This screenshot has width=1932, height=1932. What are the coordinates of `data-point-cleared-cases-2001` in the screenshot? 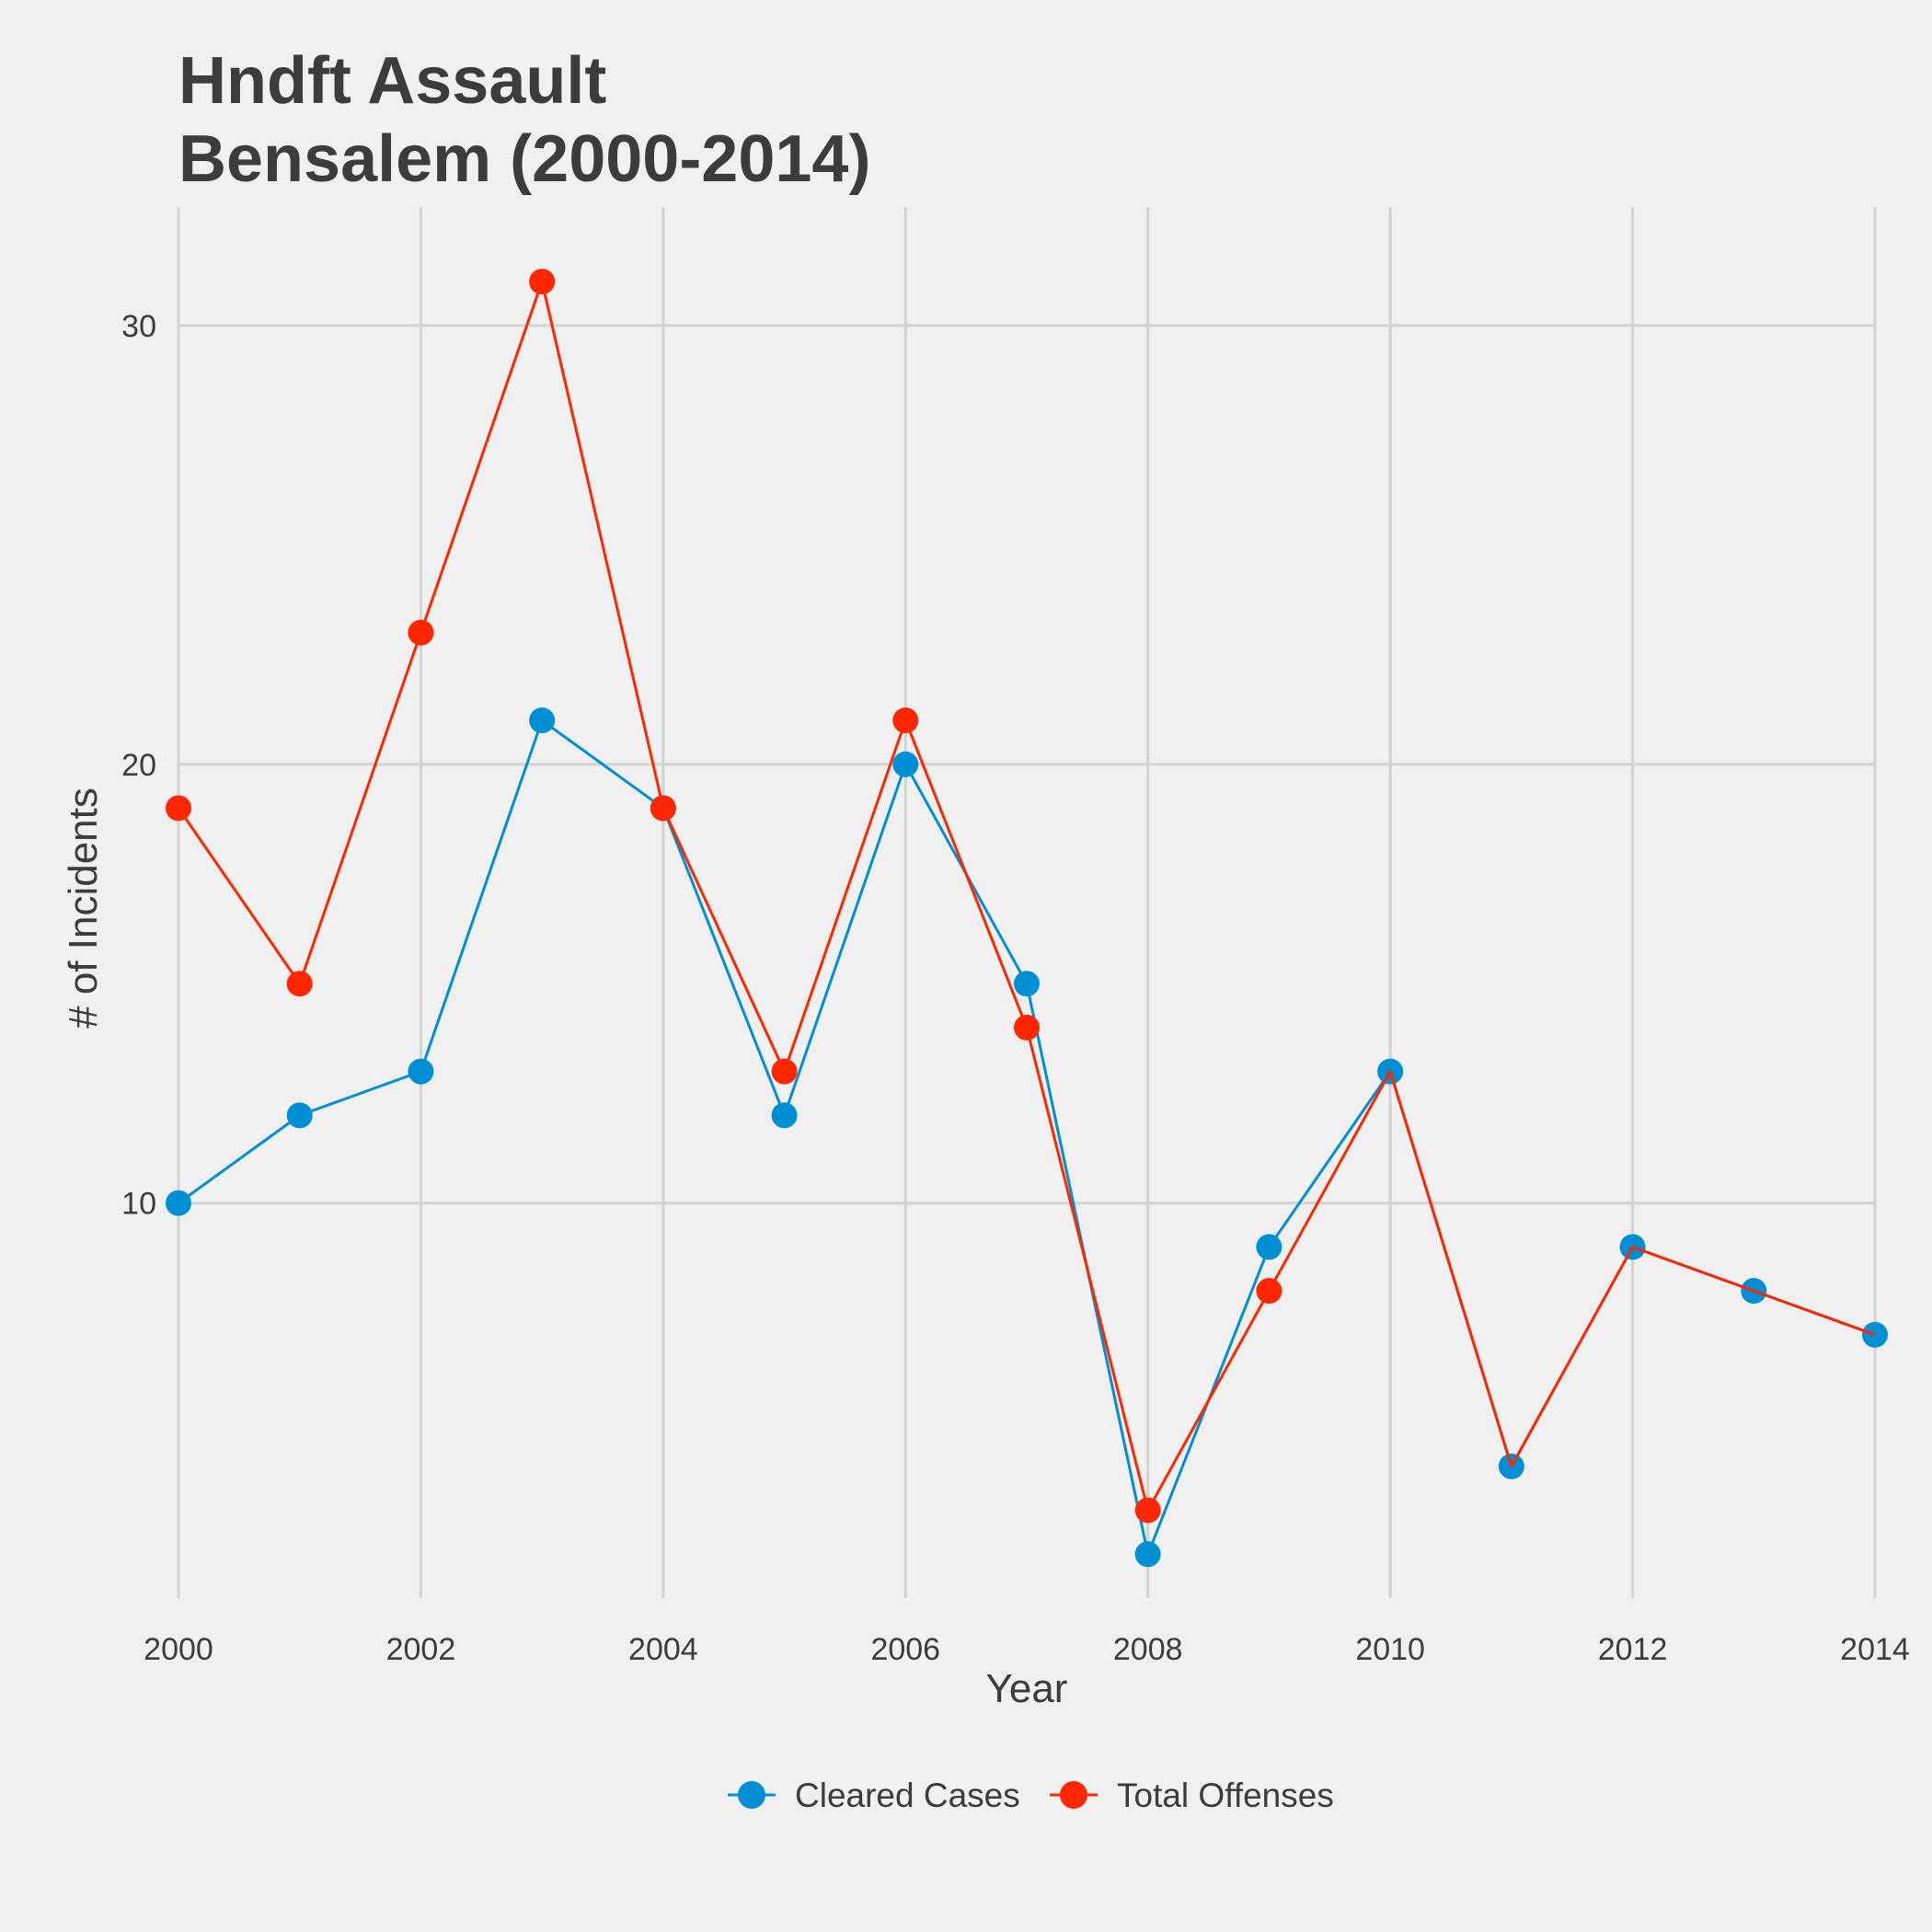 It's located at (299, 1115).